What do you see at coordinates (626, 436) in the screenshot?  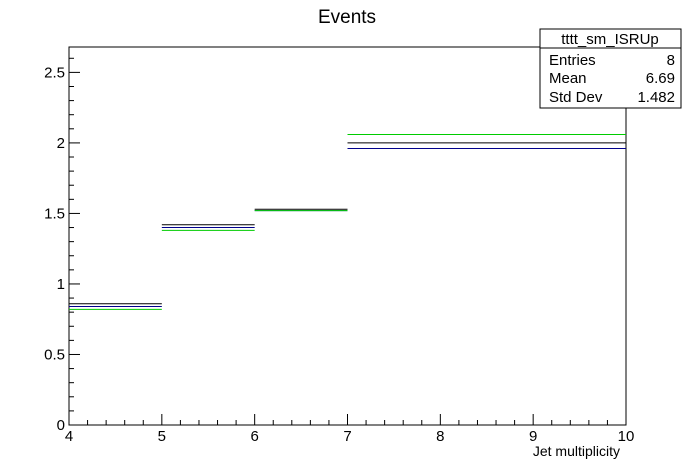 I see `x-tick-label: 10` at bounding box center [626, 436].